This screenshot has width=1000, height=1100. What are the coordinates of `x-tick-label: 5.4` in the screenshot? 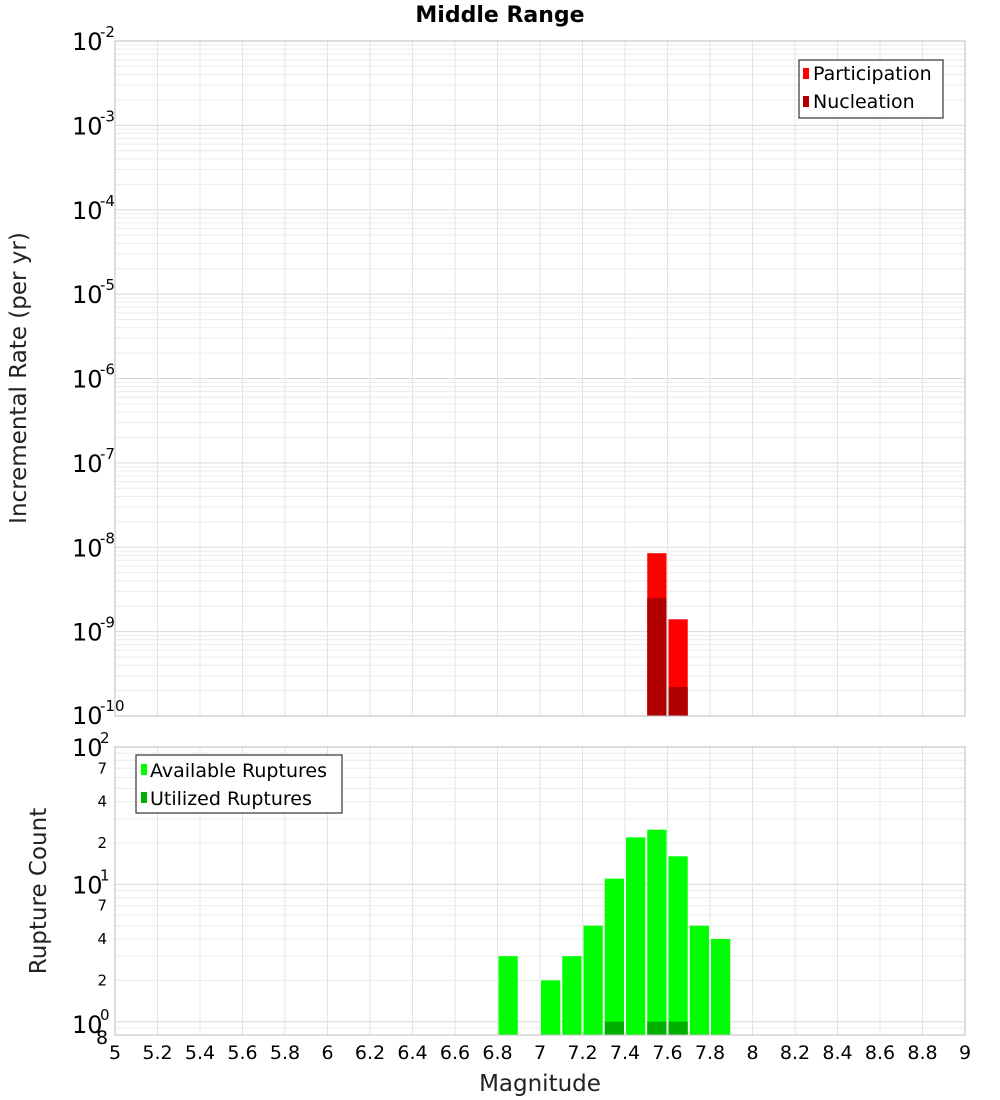 It's located at (200, 1053).